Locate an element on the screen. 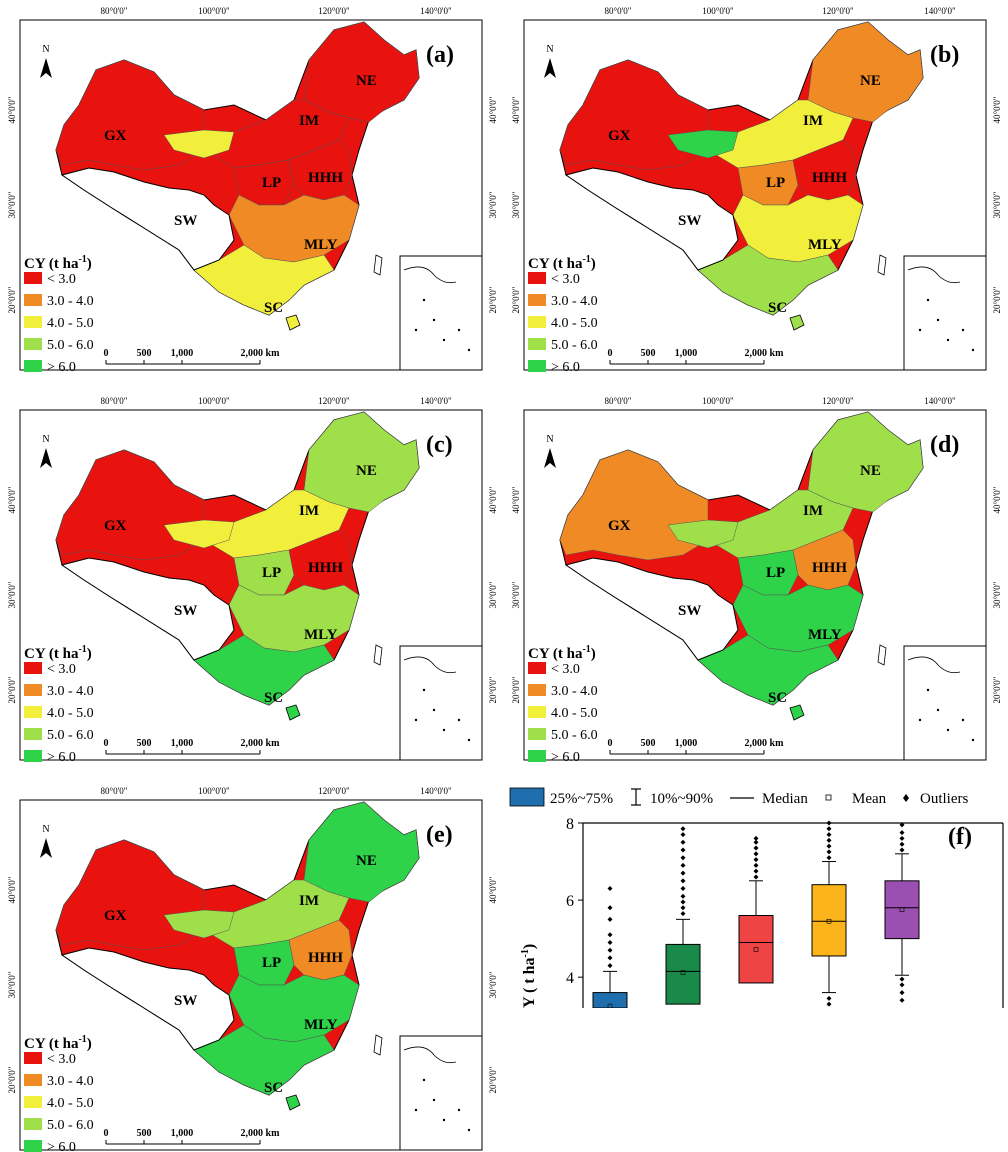  region-label-hhh: HHH is located at coordinates (325, 178).